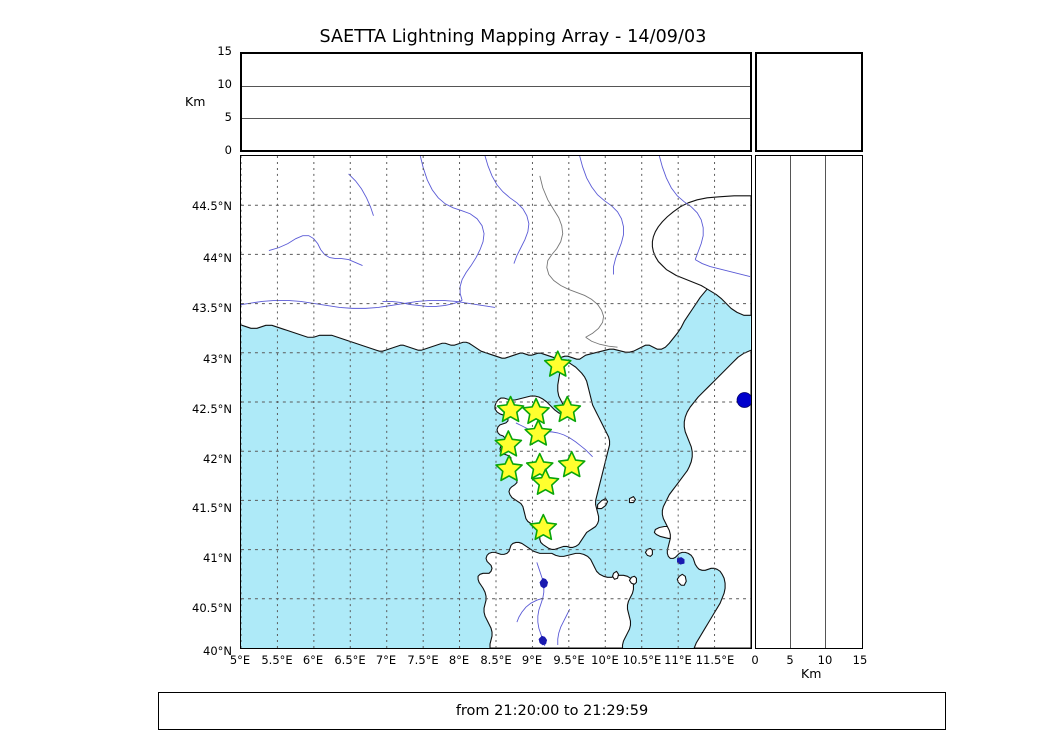 This screenshot has width=1050, height=750. Describe the element at coordinates (217, 359) in the screenshot. I see `tick-lat-43: 43°N` at that location.